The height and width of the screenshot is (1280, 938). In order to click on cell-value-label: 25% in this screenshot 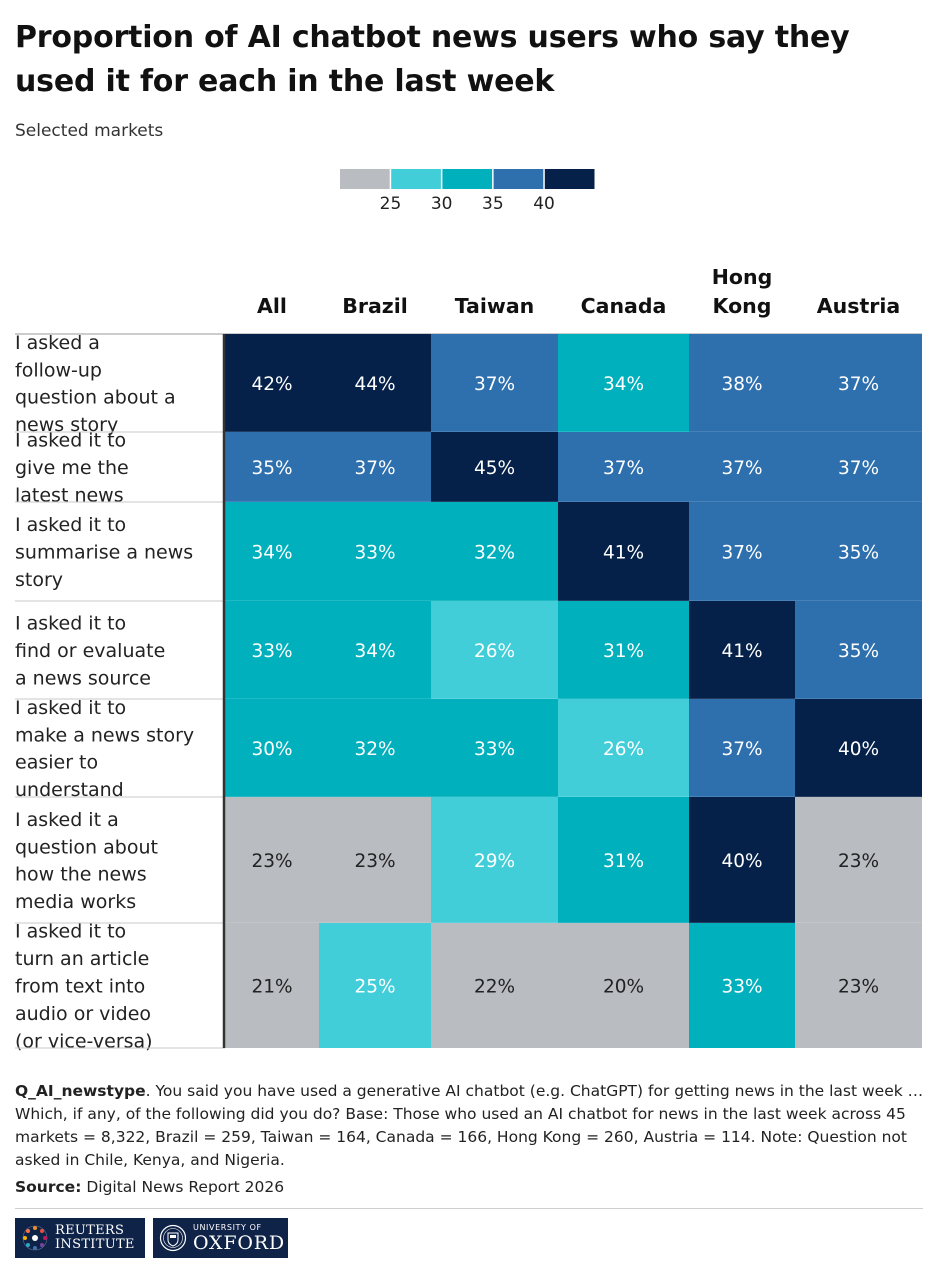, I will do `click(374, 987)`.